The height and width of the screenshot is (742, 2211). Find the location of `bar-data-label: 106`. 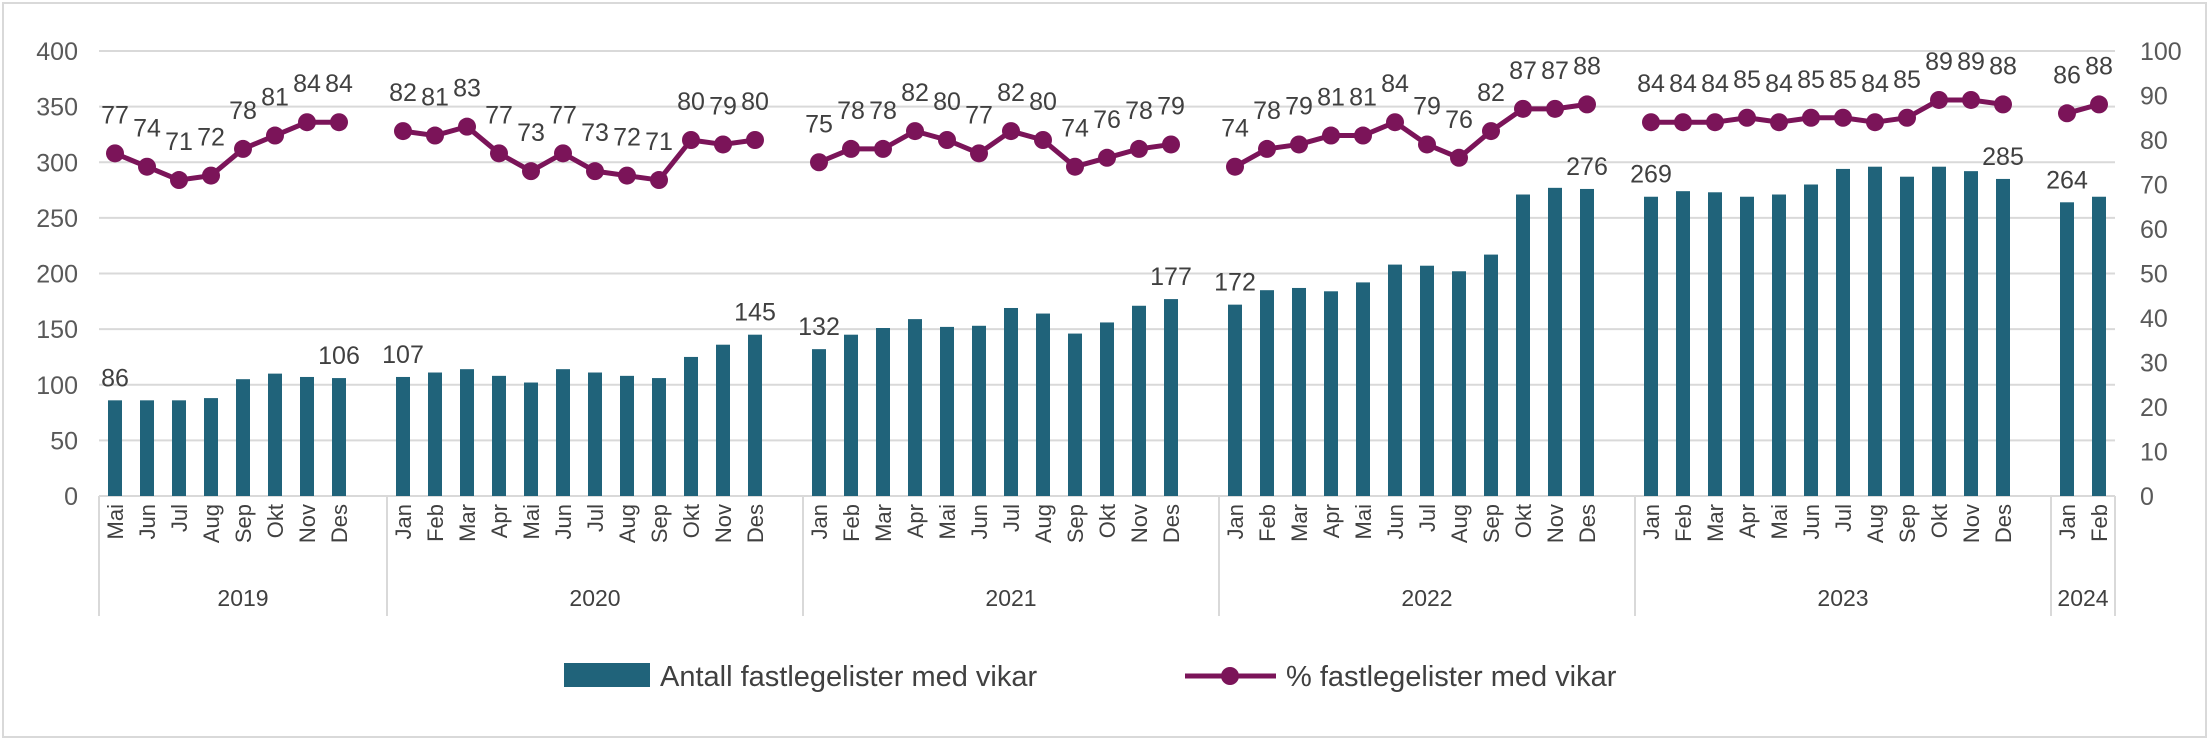

bar-data-label: 106 is located at coordinates (339, 356).